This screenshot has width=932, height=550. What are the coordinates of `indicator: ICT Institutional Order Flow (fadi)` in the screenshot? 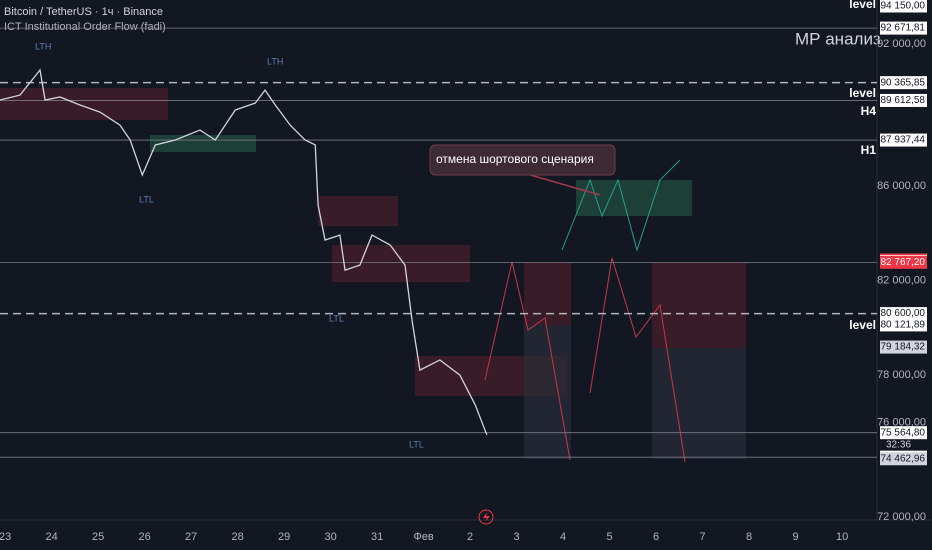 It's located at (85, 27).